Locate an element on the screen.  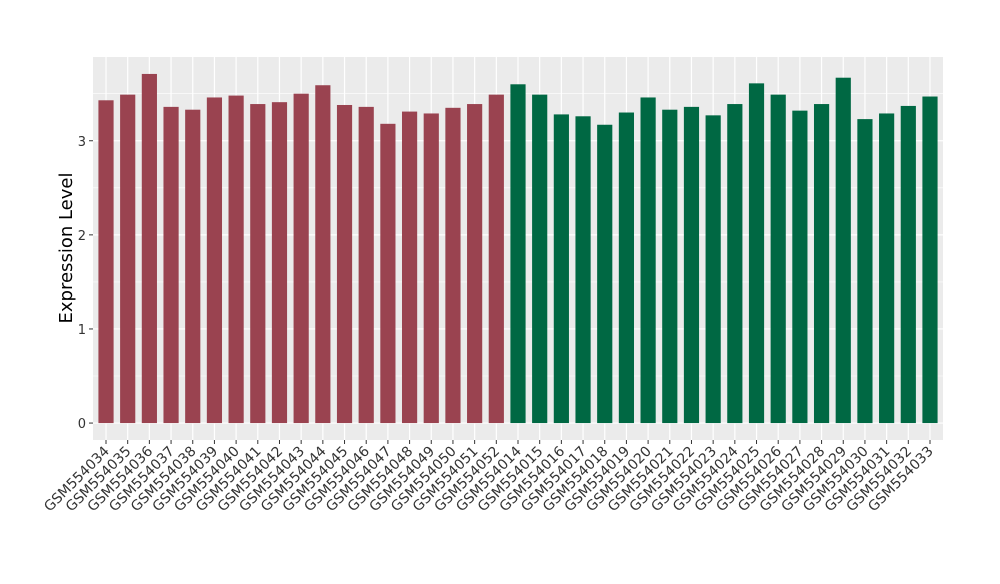
y-tick-label: 3 is located at coordinates (82, 142).